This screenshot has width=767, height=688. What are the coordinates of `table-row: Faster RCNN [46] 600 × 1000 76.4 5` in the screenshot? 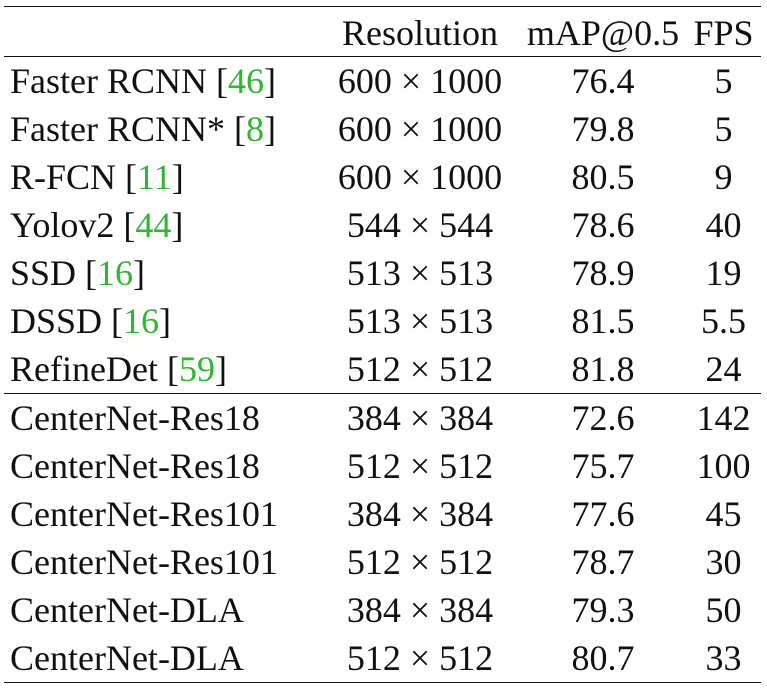 It's located at (382, 80).